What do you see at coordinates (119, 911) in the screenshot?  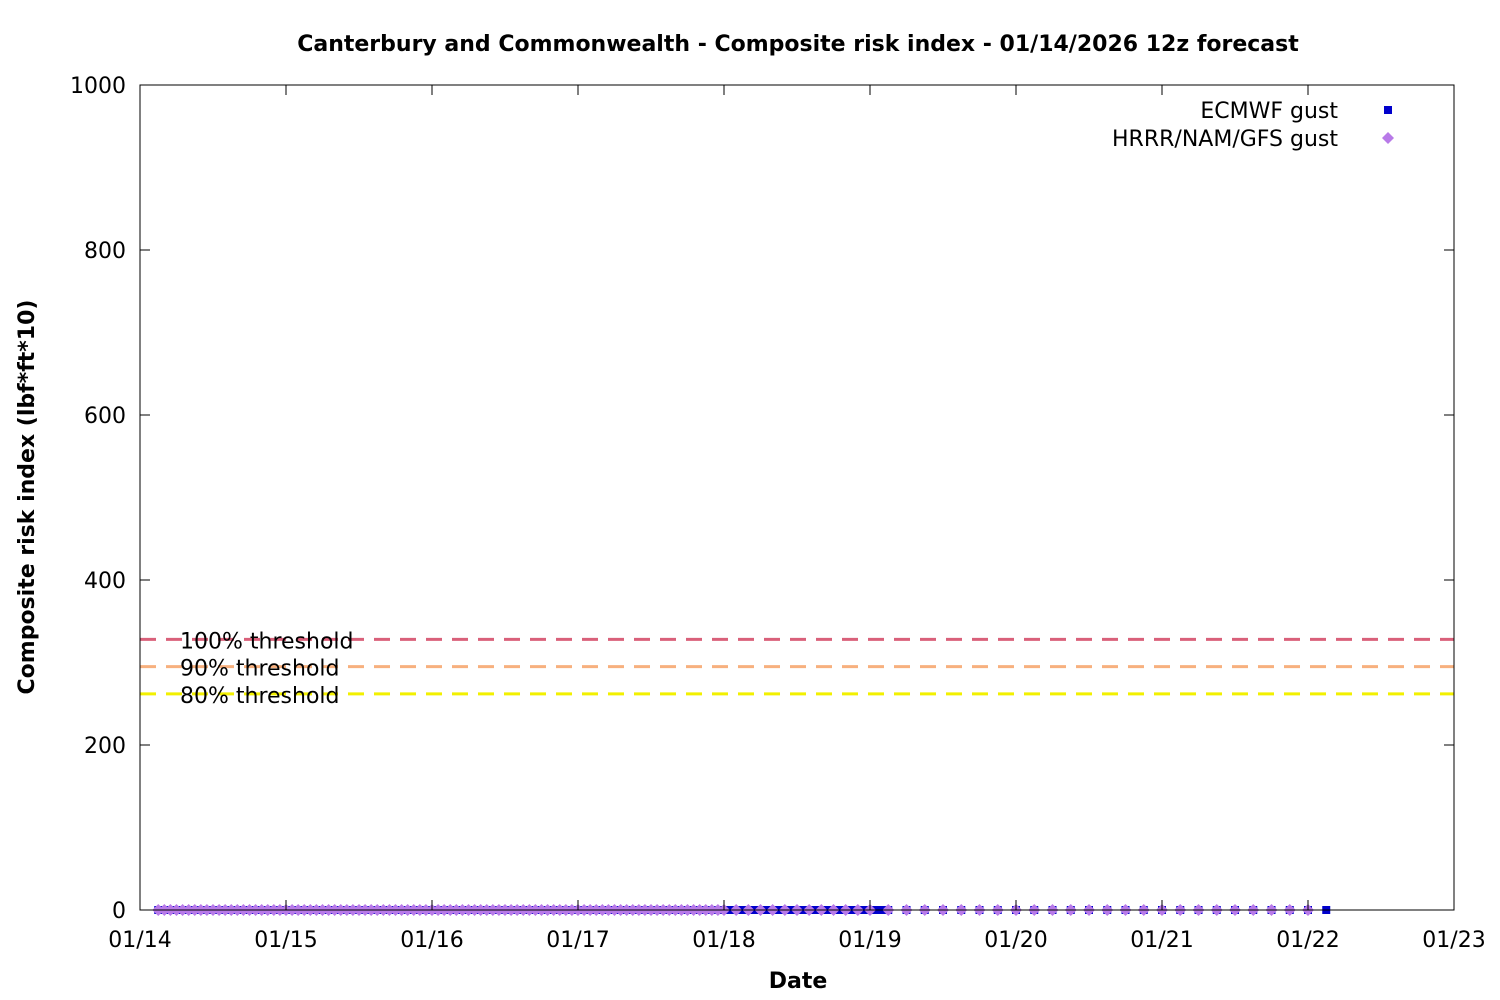 I see `y-tick-label: 0` at bounding box center [119, 911].